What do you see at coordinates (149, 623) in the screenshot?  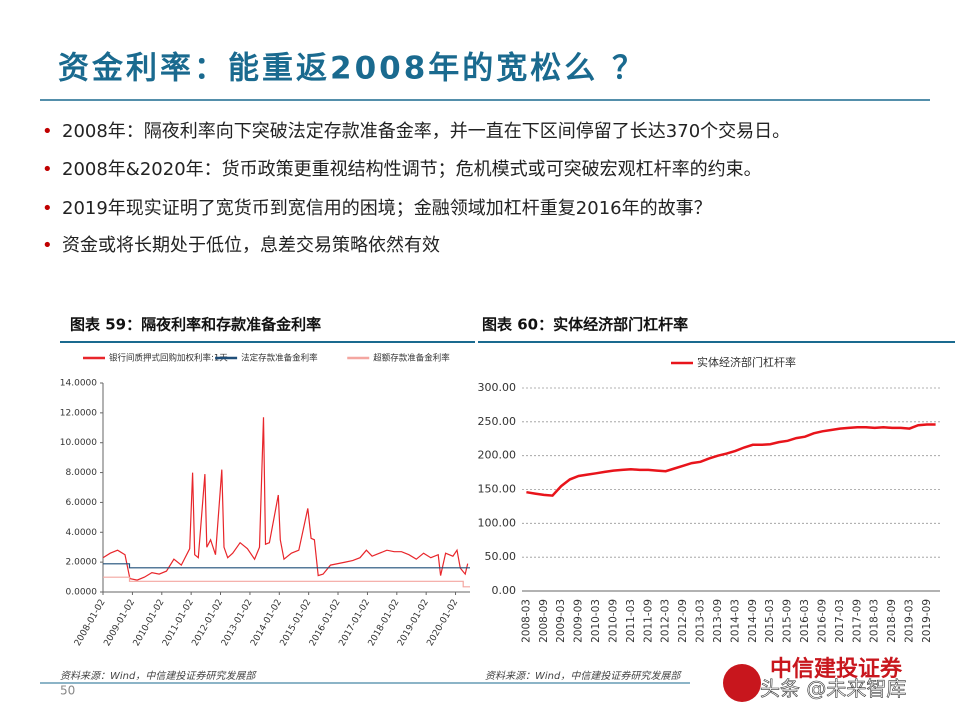 I see `x-tick-label: 2010-01-02` at bounding box center [149, 623].